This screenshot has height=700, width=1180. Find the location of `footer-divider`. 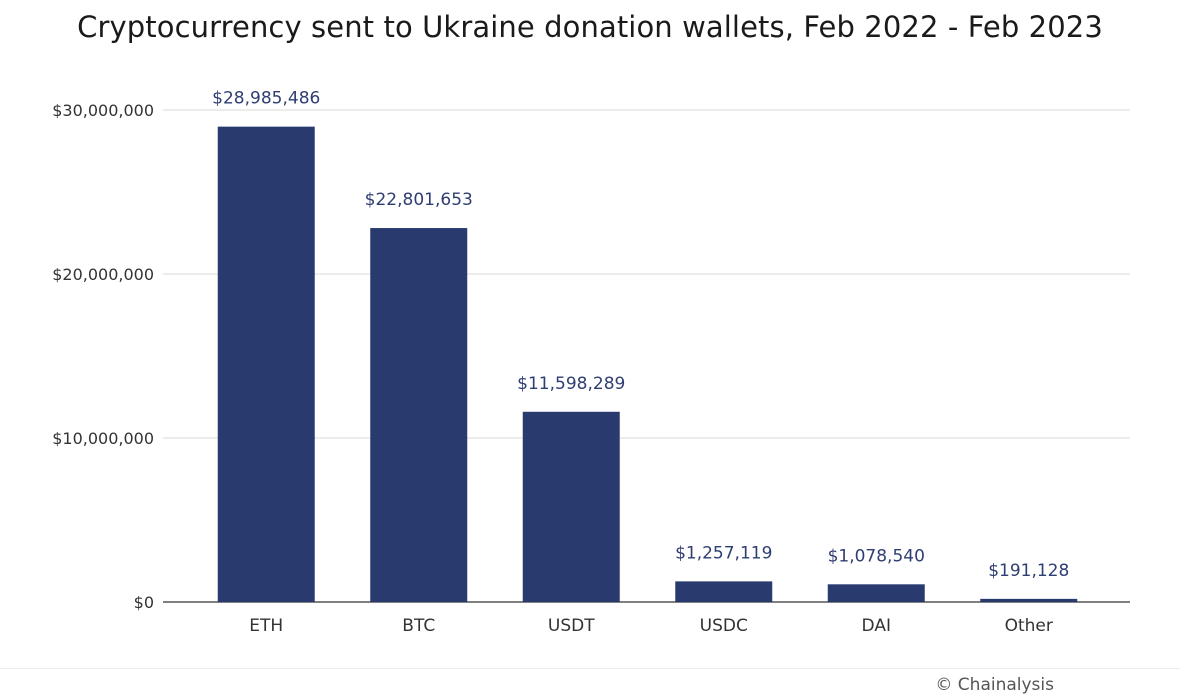

footer-divider is located at coordinates (590, 668).